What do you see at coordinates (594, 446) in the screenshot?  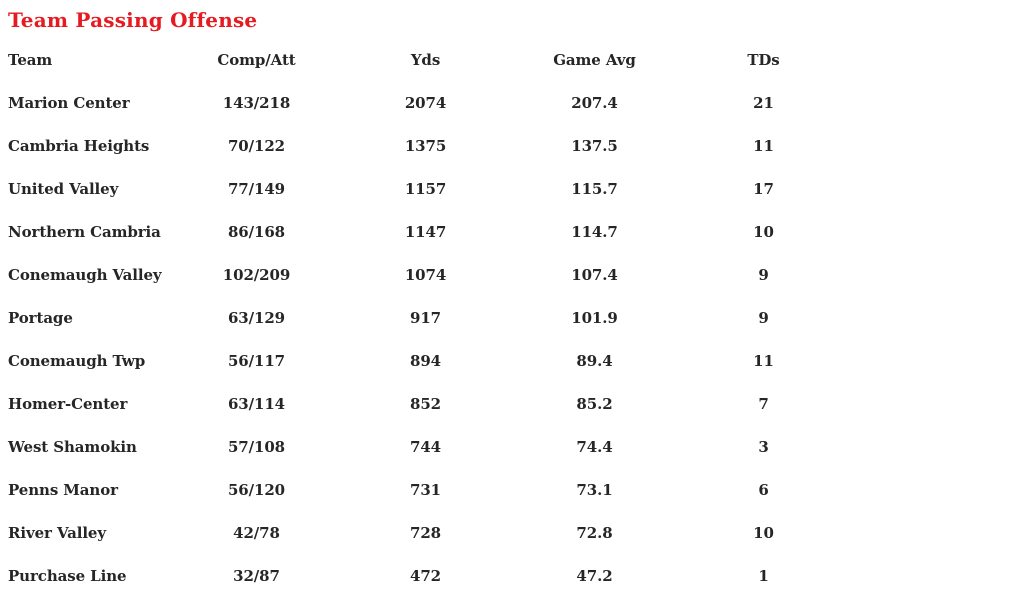 I see `stat-cell: 74.4` at bounding box center [594, 446].